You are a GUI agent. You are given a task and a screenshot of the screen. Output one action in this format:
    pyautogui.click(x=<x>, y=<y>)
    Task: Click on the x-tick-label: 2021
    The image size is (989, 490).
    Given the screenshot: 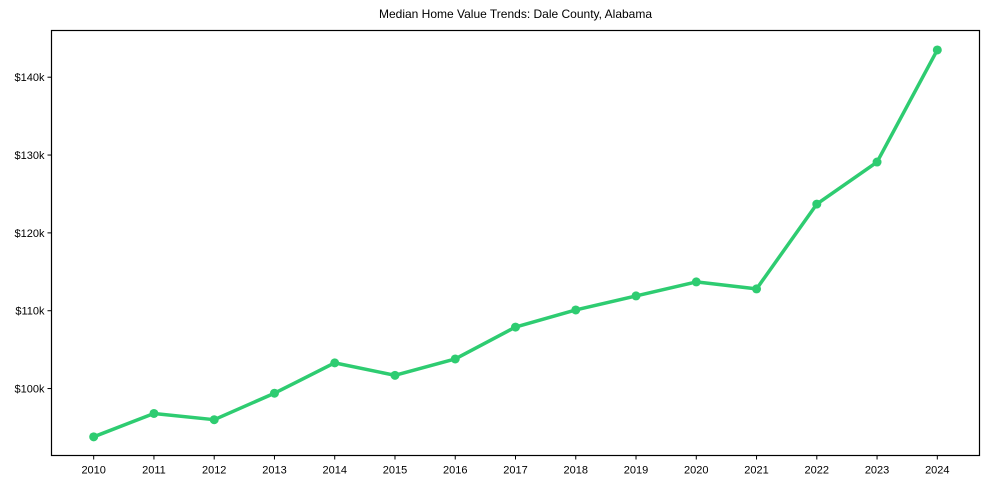 What is the action you would take?
    pyautogui.click(x=756, y=471)
    